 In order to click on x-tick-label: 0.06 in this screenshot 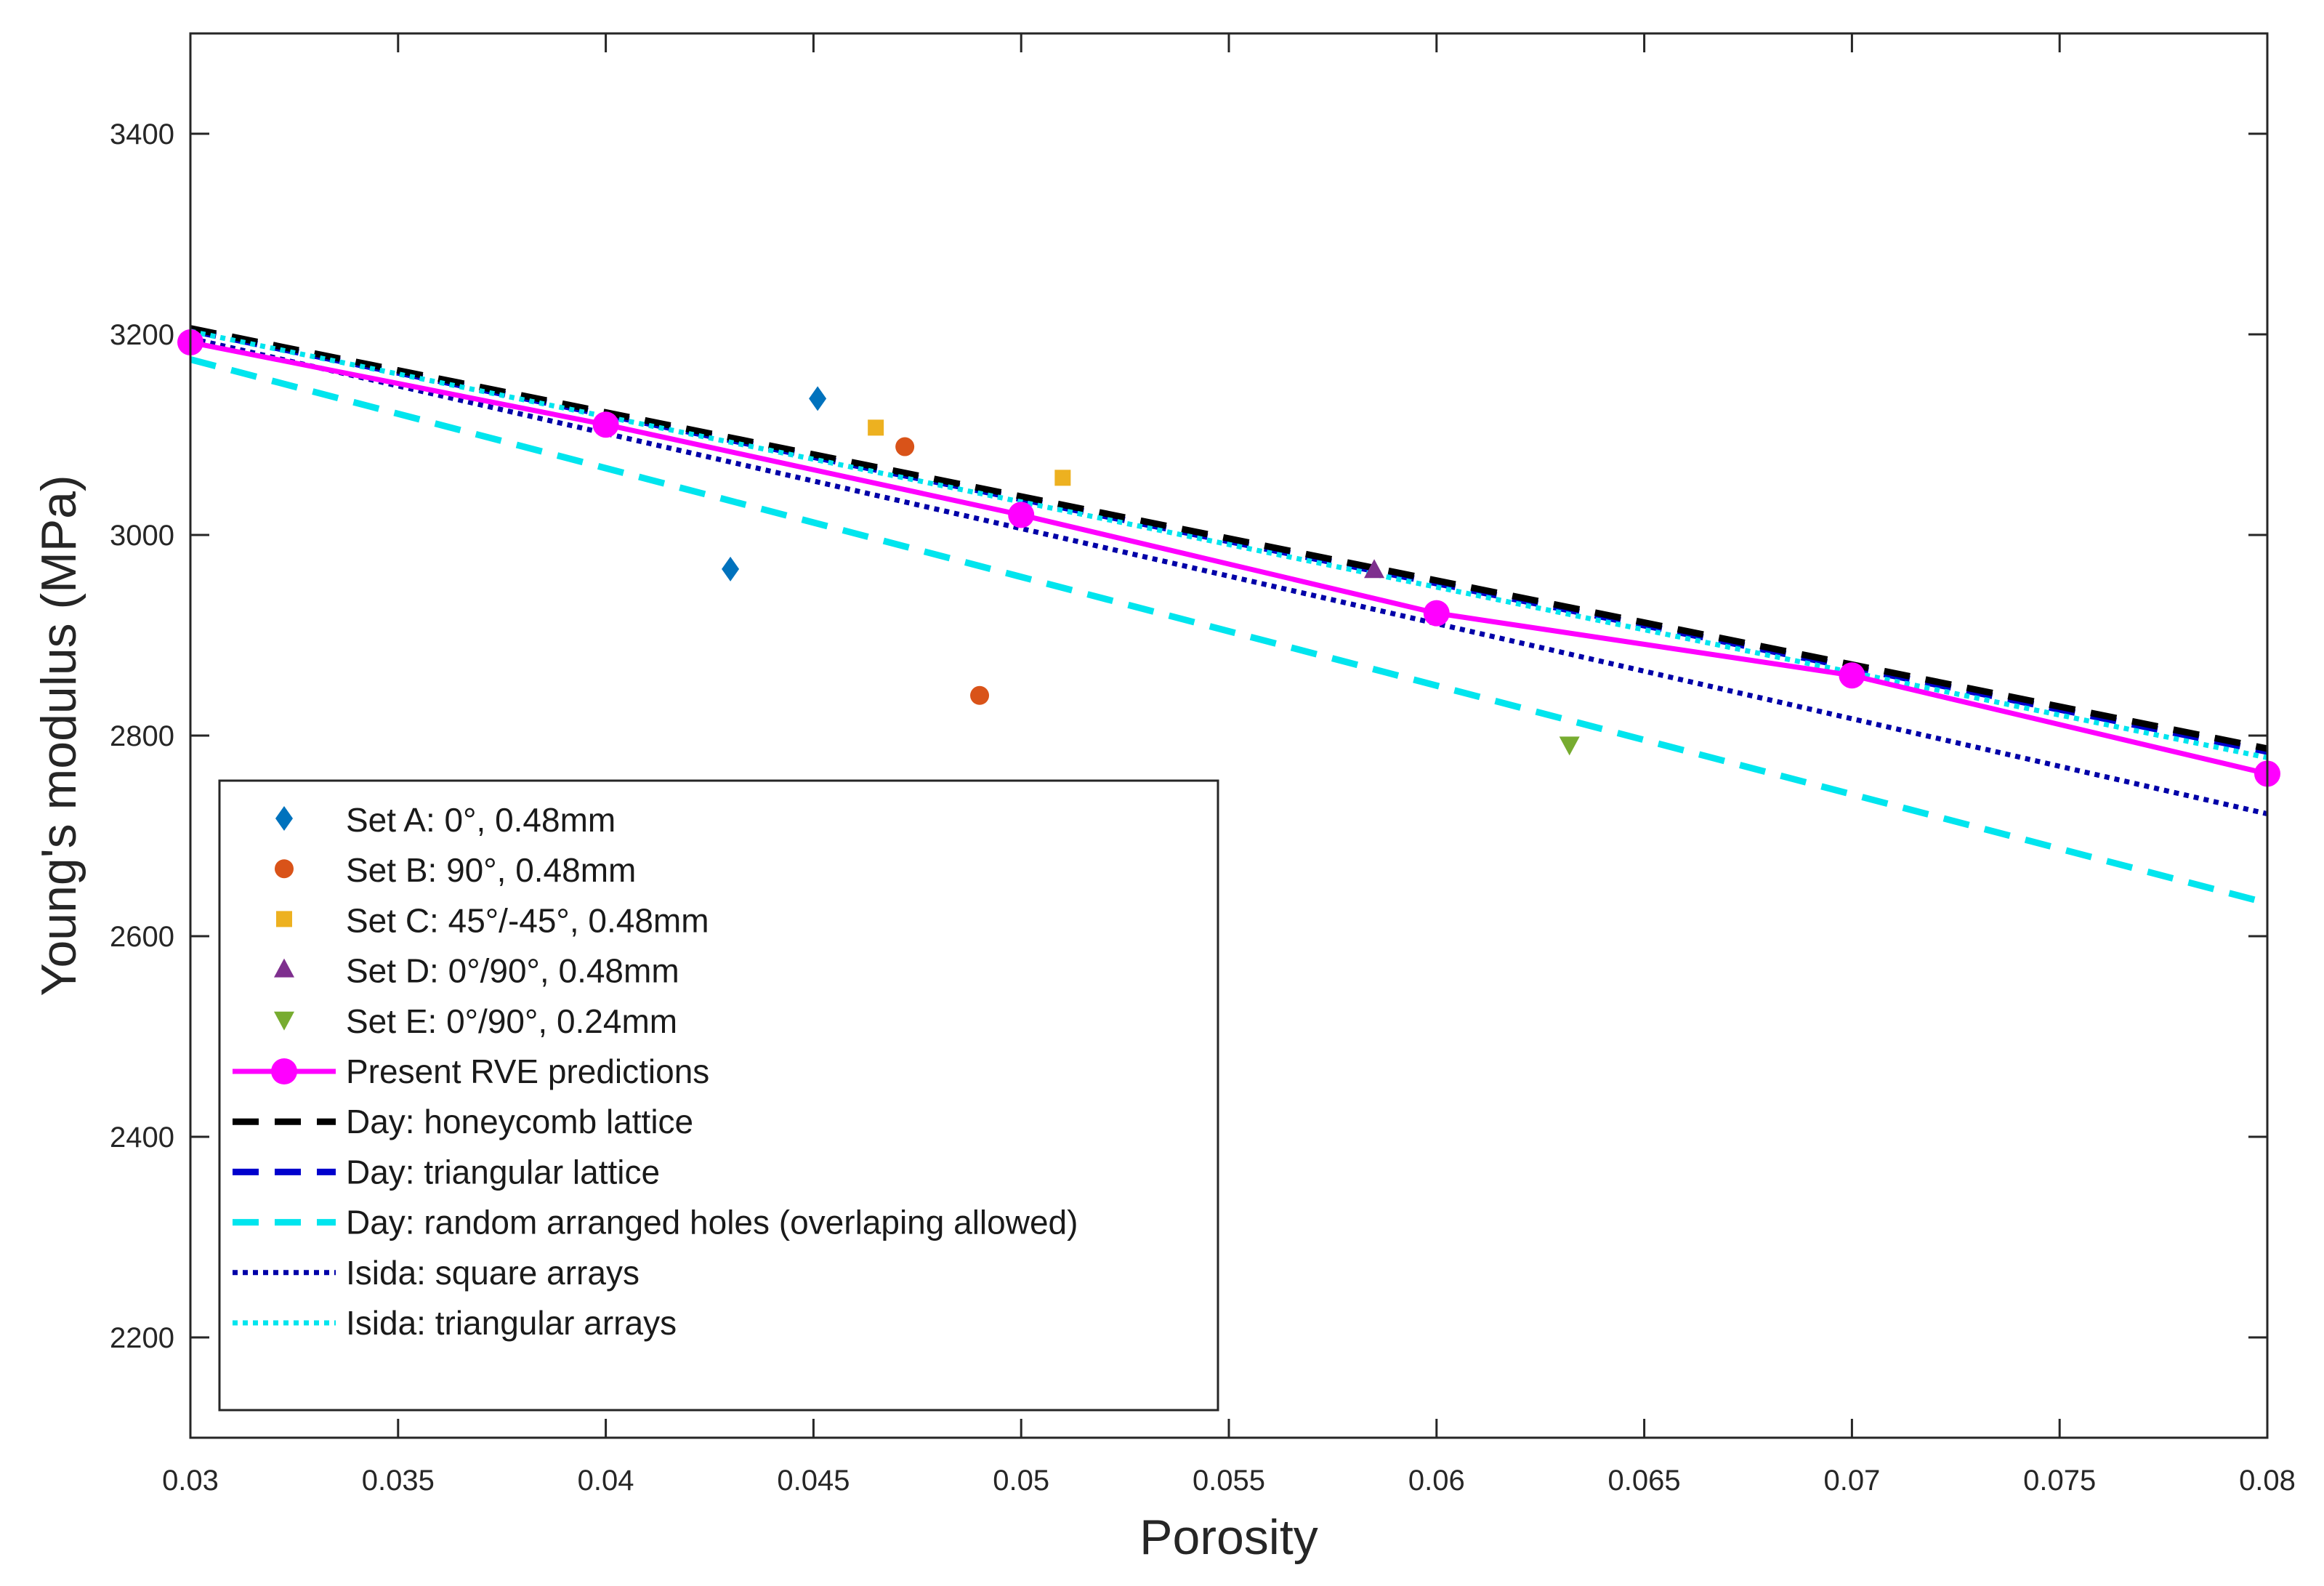, I will do `click(1436, 1481)`.